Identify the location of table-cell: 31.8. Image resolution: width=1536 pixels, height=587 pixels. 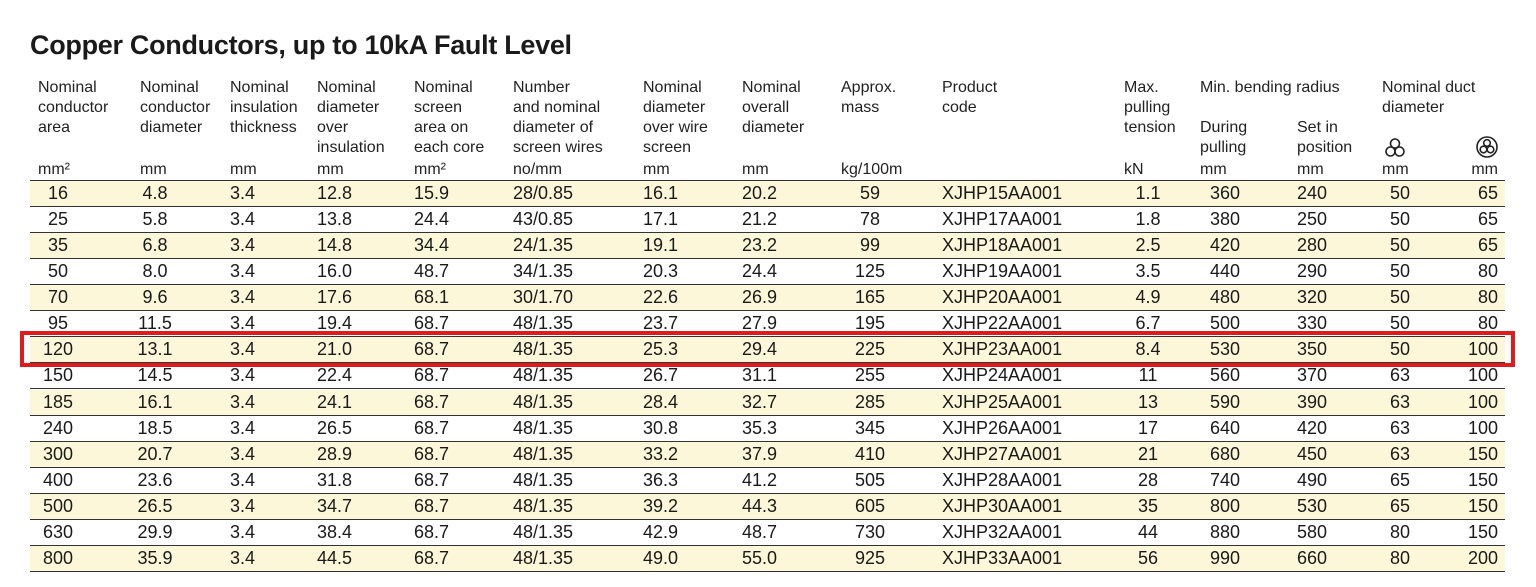
(335, 479).